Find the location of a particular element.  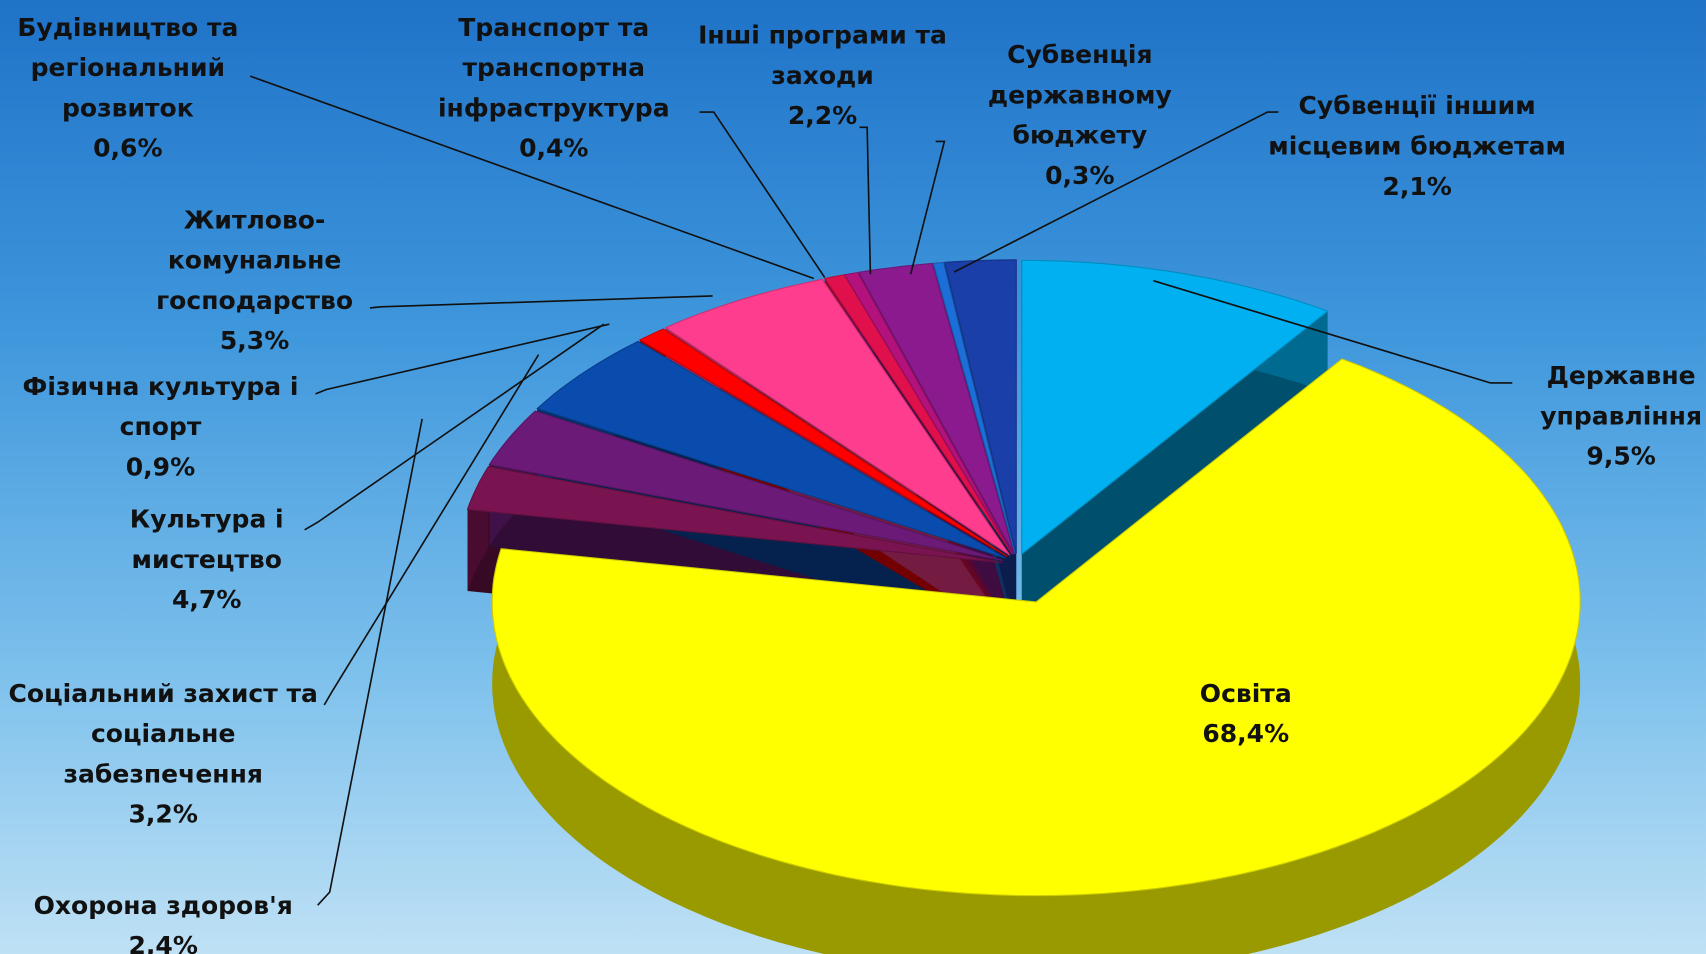

value-label: 5,3% is located at coordinates (254, 341).